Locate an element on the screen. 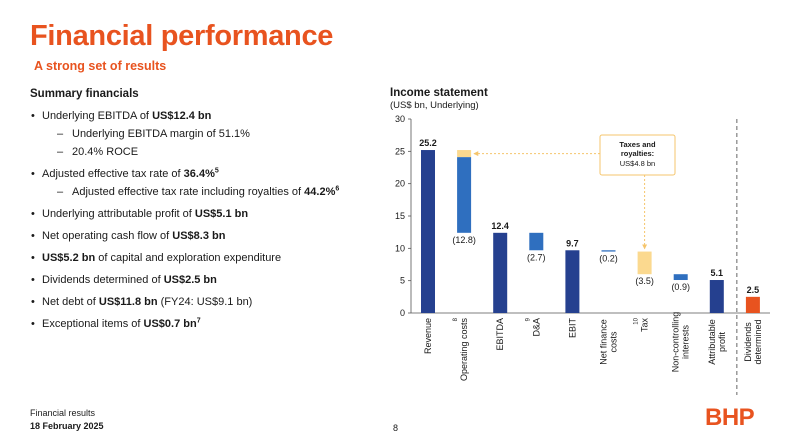  category-label: Attributable is located at coordinates (712, 342).